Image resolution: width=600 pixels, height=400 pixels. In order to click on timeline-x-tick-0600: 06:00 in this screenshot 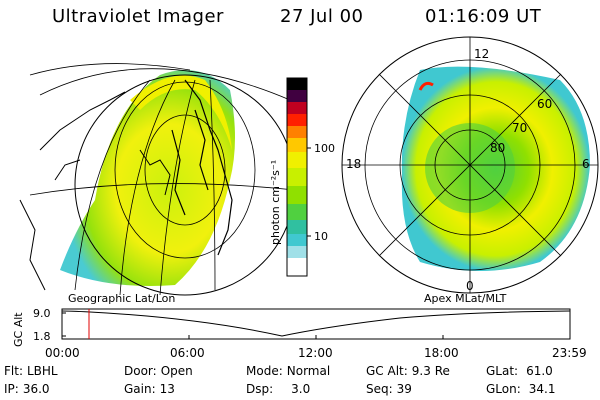, I will do `click(187, 353)`.